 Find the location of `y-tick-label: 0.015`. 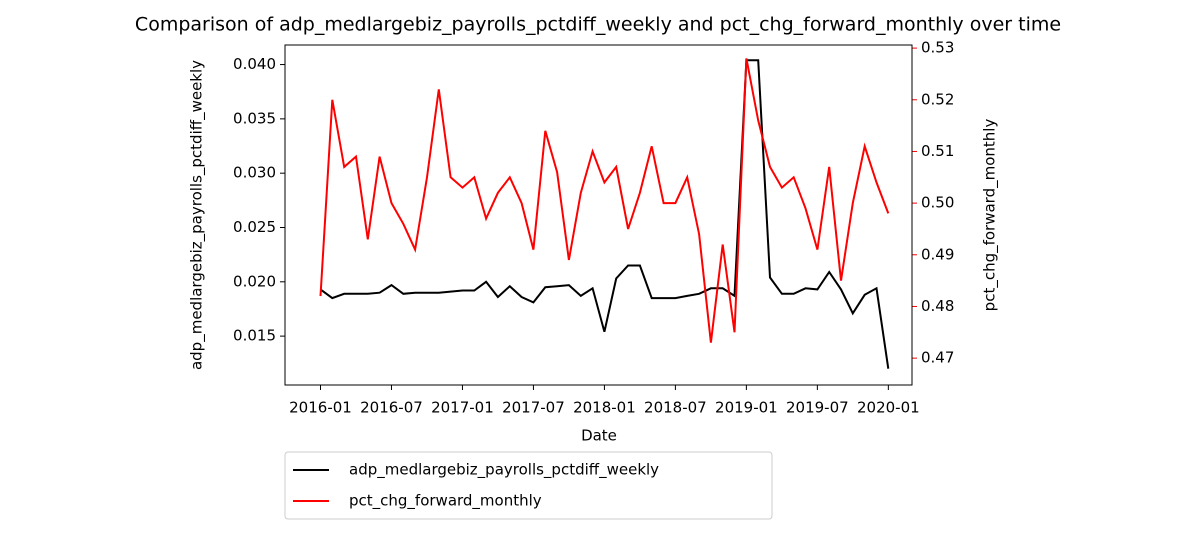

y-tick-label: 0.015 is located at coordinates (254, 336).